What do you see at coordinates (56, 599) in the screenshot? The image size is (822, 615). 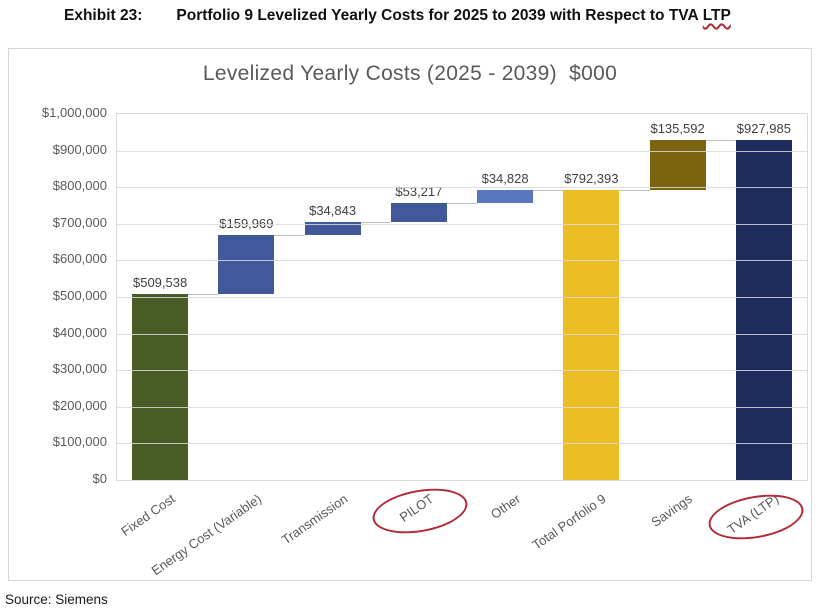 I see `source-note: Source: Siemens` at bounding box center [56, 599].